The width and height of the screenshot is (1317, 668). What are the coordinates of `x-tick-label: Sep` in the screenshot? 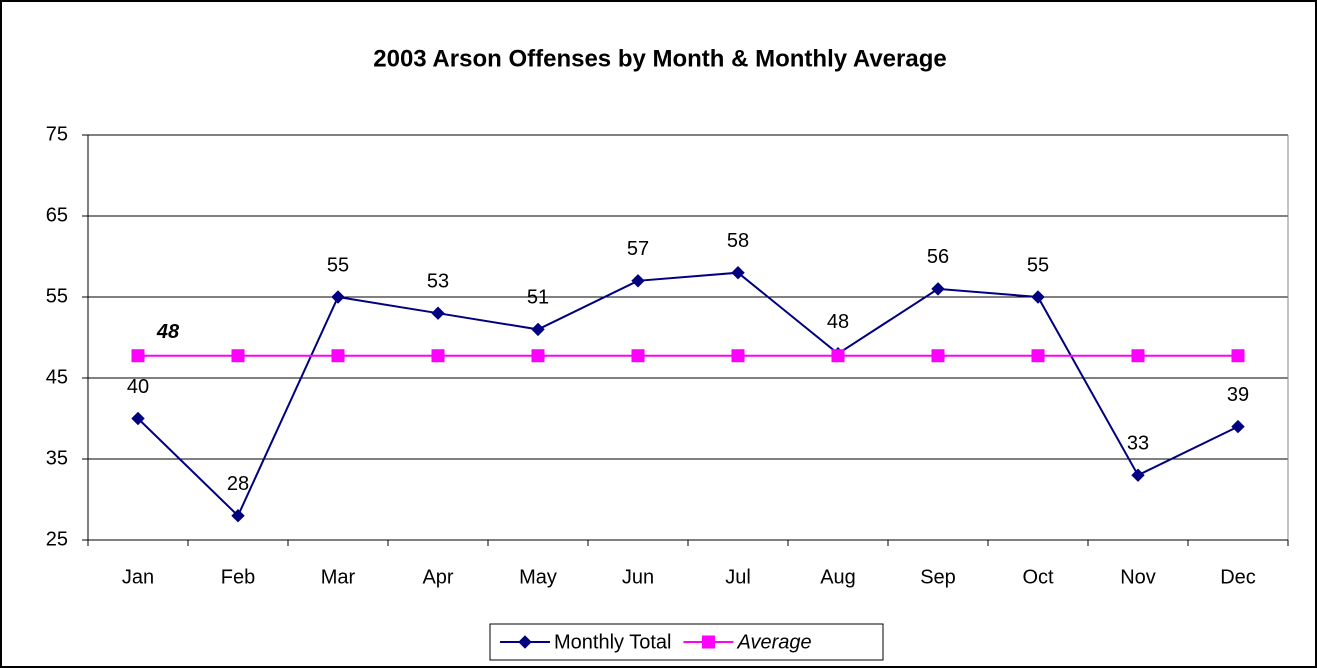 It's located at (938, 577).